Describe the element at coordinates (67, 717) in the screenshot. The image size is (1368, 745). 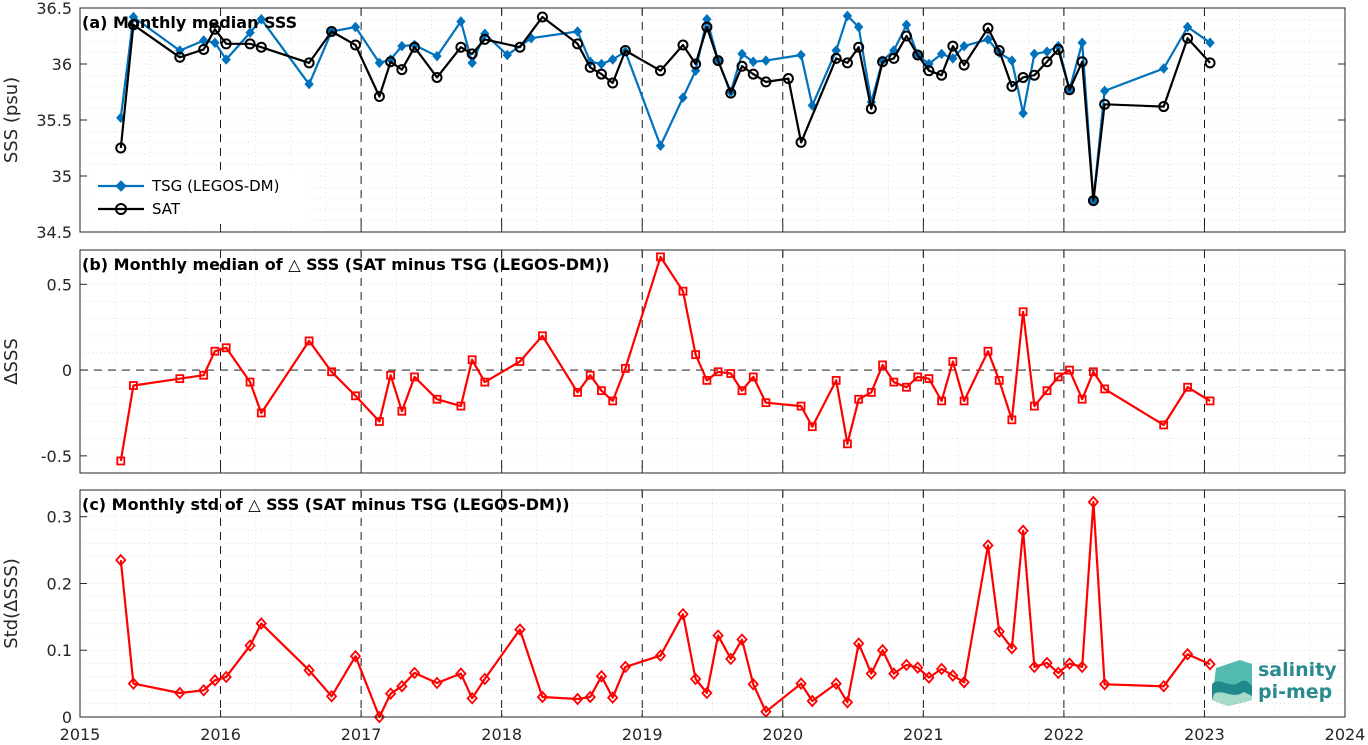
I see `y-tick-label: 0` at that location.